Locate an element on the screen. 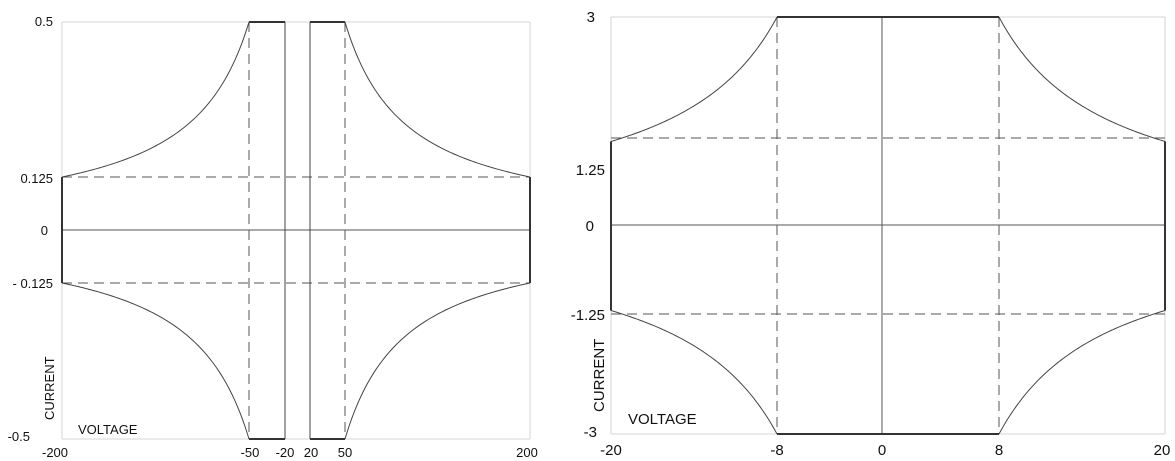  left-power-curve-q1 is located at coordinates (437, 99).